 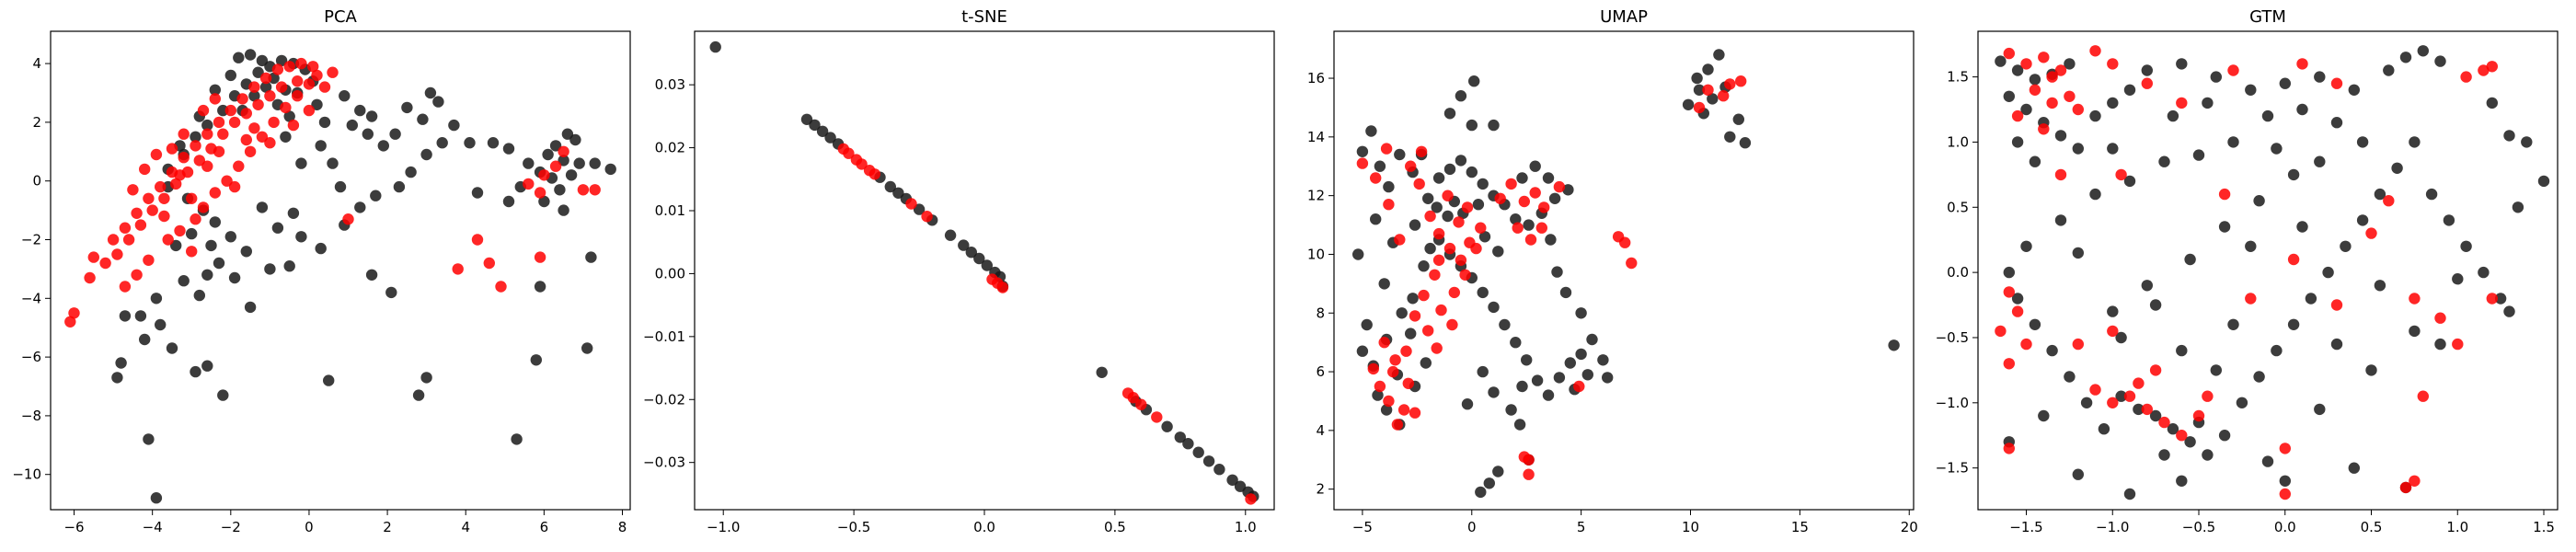 What do you see at coordinates (1320, 490) in the screenshot?
I see `y-tick-label: 2` at bounding box center [1320, 490].